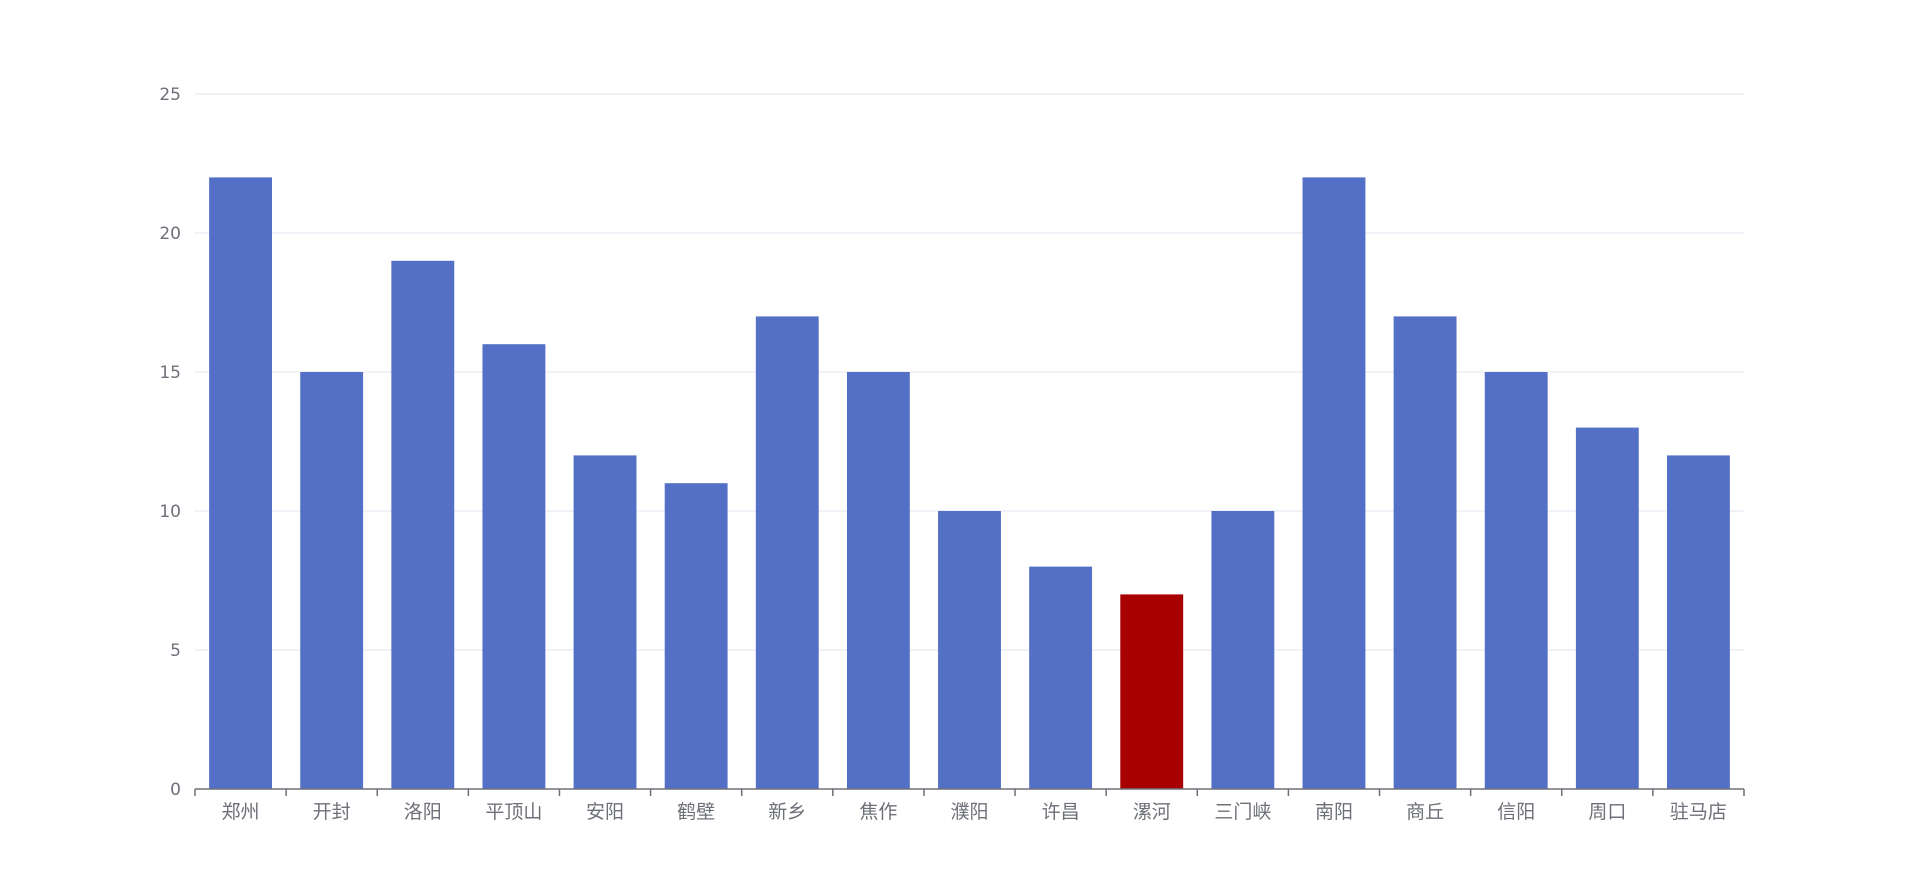  Describe the element at coordinates (241, 812) in the screenshot. I see `x-tick-label: 郑州` at that location.